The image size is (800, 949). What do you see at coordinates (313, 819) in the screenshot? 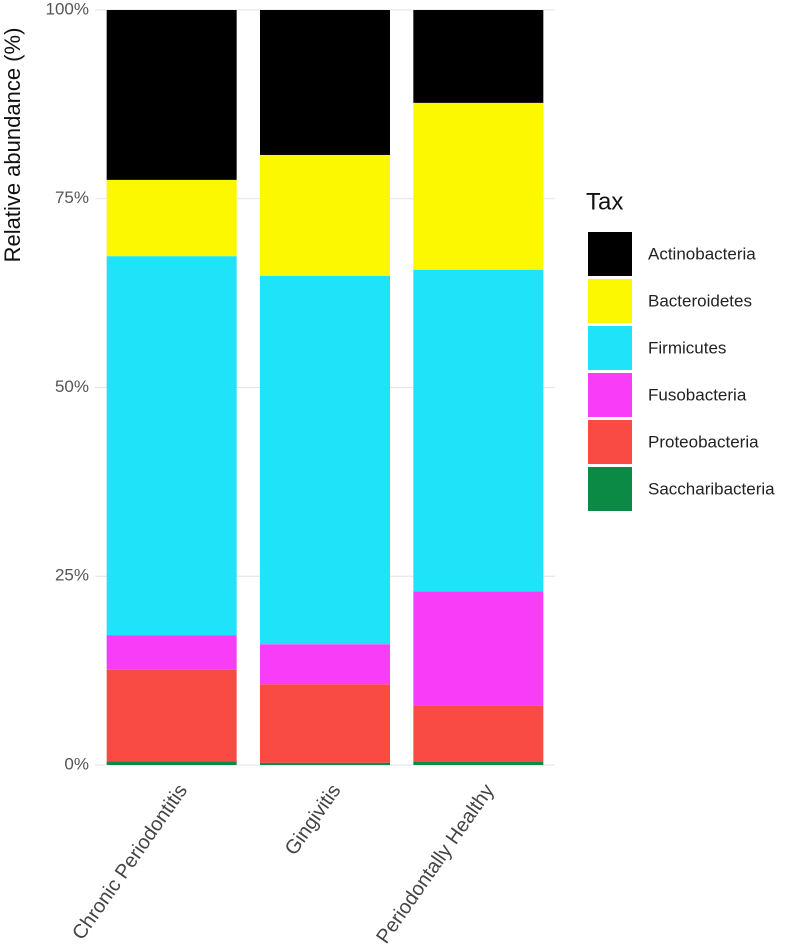
I see `x-tick-label: Gingivitis` at bounding box center [313, 819].